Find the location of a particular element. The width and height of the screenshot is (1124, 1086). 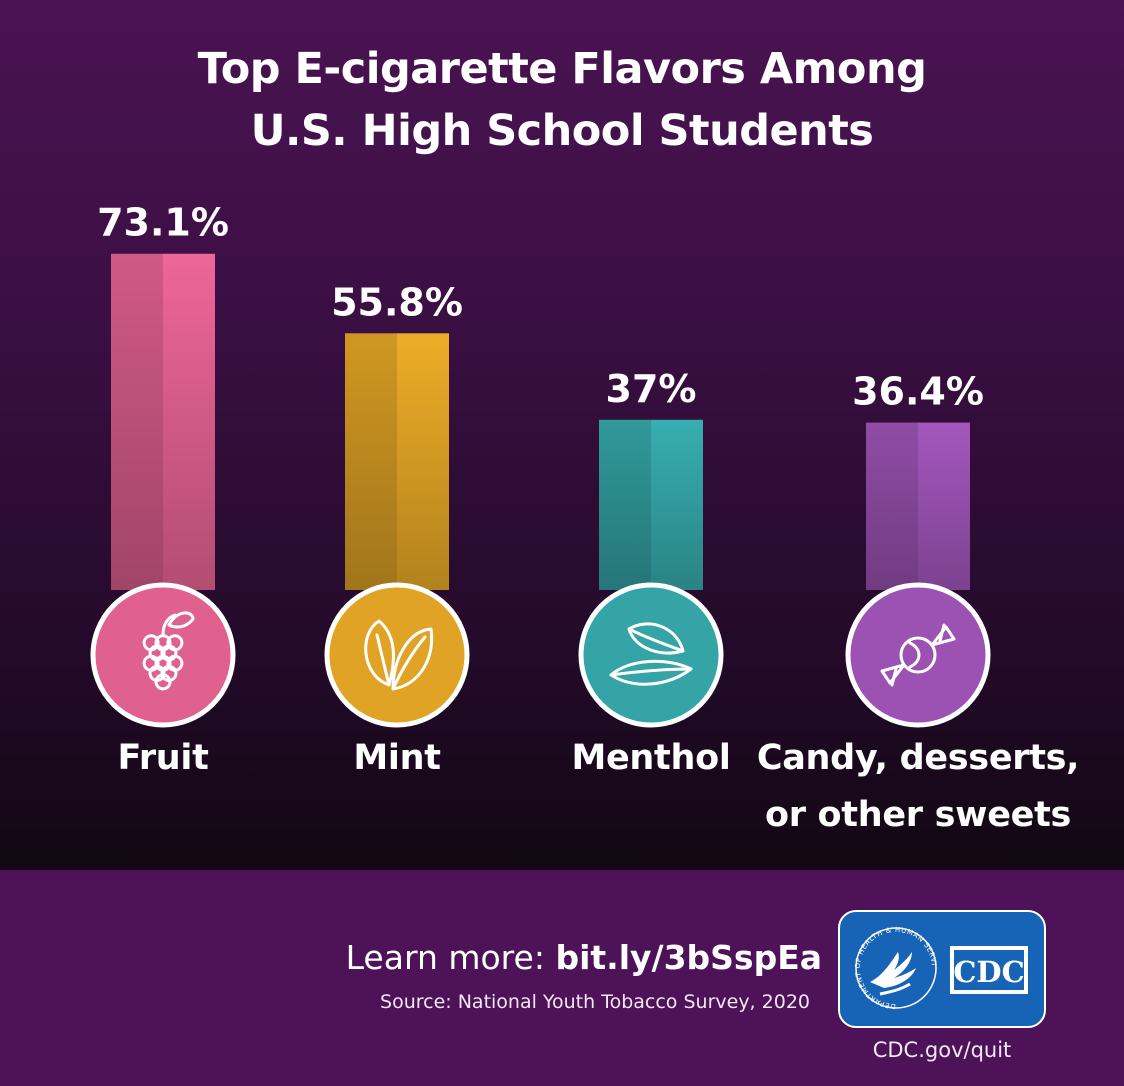

menthol-leaves-icon is located at coordinates (651, 655).